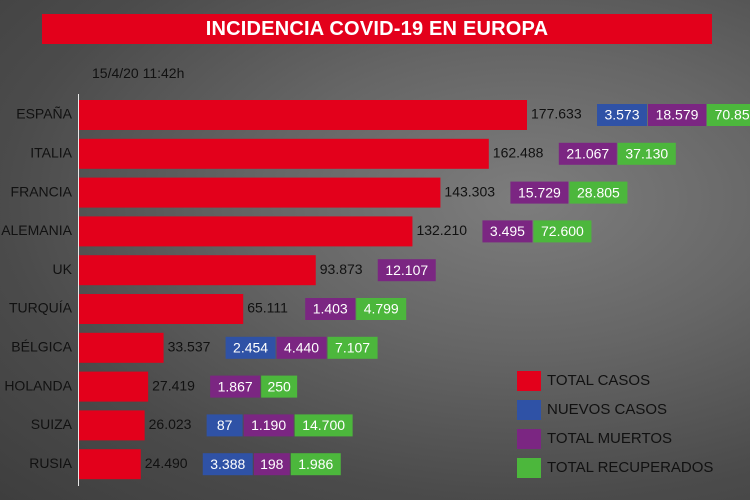 The height and width of the screenshot is (500, 750). I want to click on muertos-label: 3.495, so click(507, 231).